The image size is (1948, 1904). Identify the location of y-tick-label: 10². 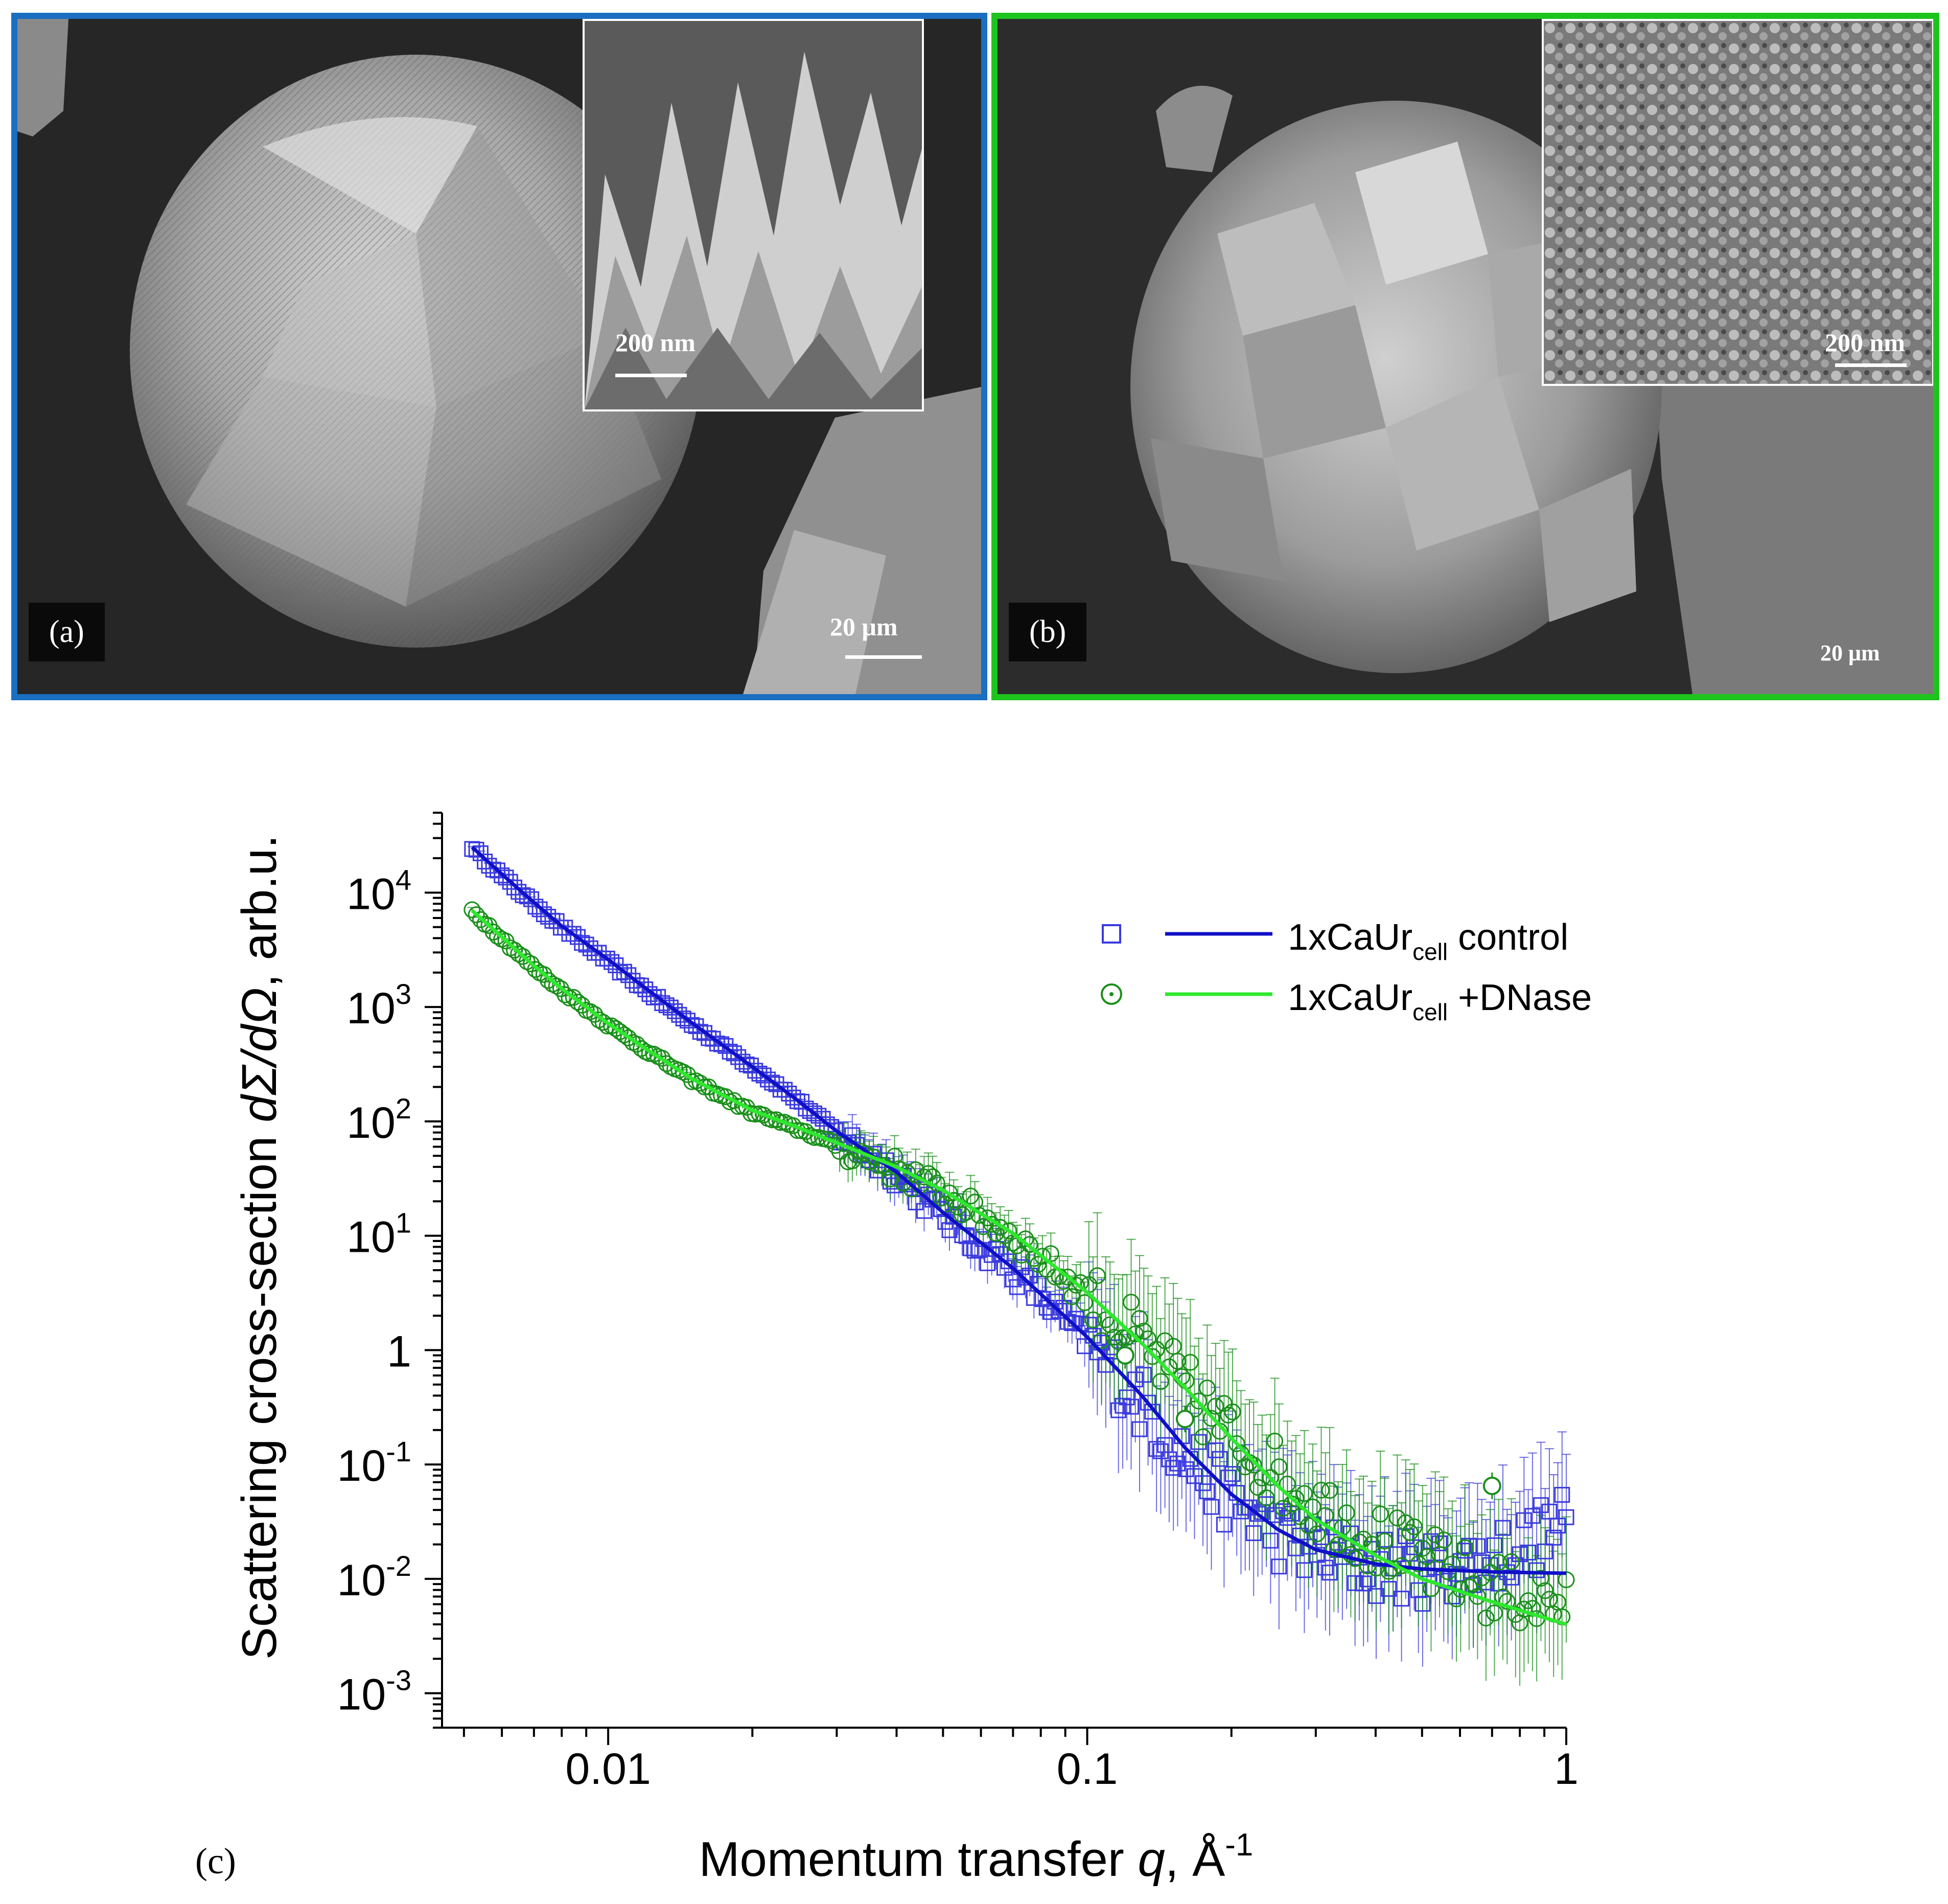
(378, 1120).